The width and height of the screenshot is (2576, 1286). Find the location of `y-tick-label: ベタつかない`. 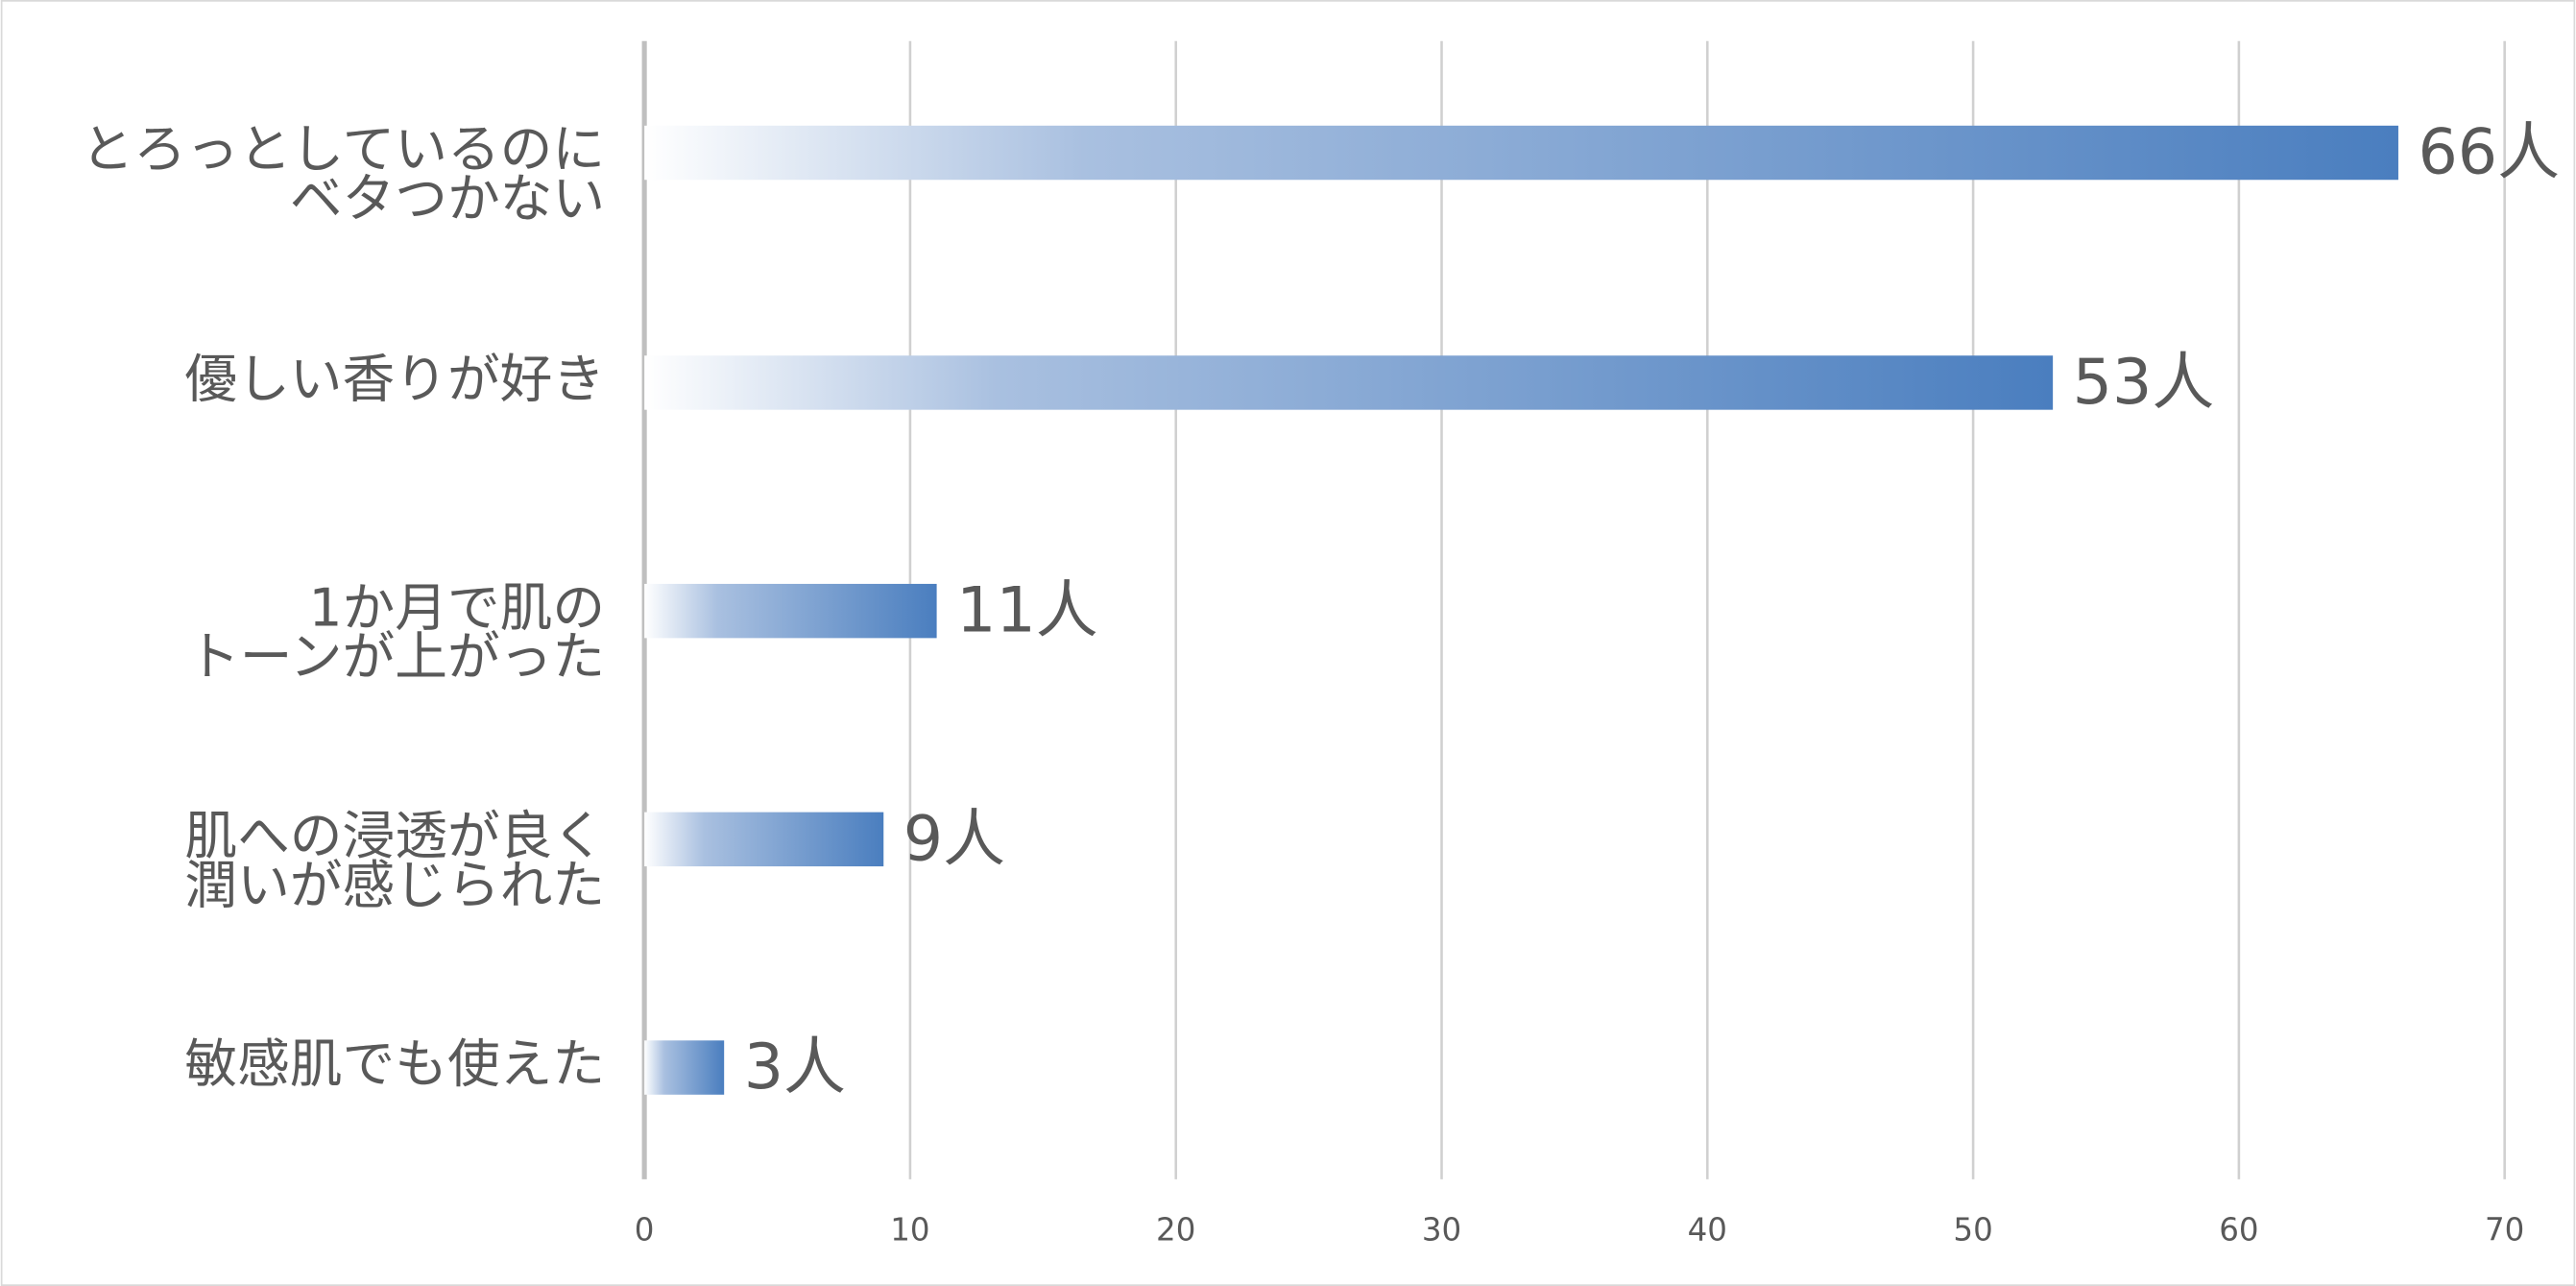

y-tick-label: ベタつかない is located at coordinates (447, 198).